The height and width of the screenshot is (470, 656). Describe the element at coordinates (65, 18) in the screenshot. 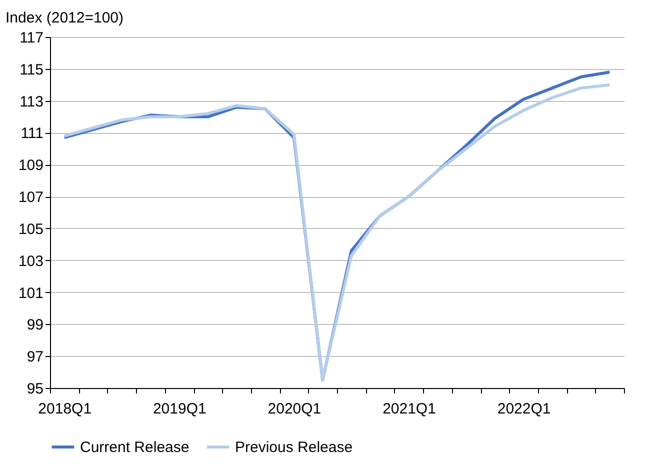

I see `y-axis-title: Index (2012=100)` at that location.